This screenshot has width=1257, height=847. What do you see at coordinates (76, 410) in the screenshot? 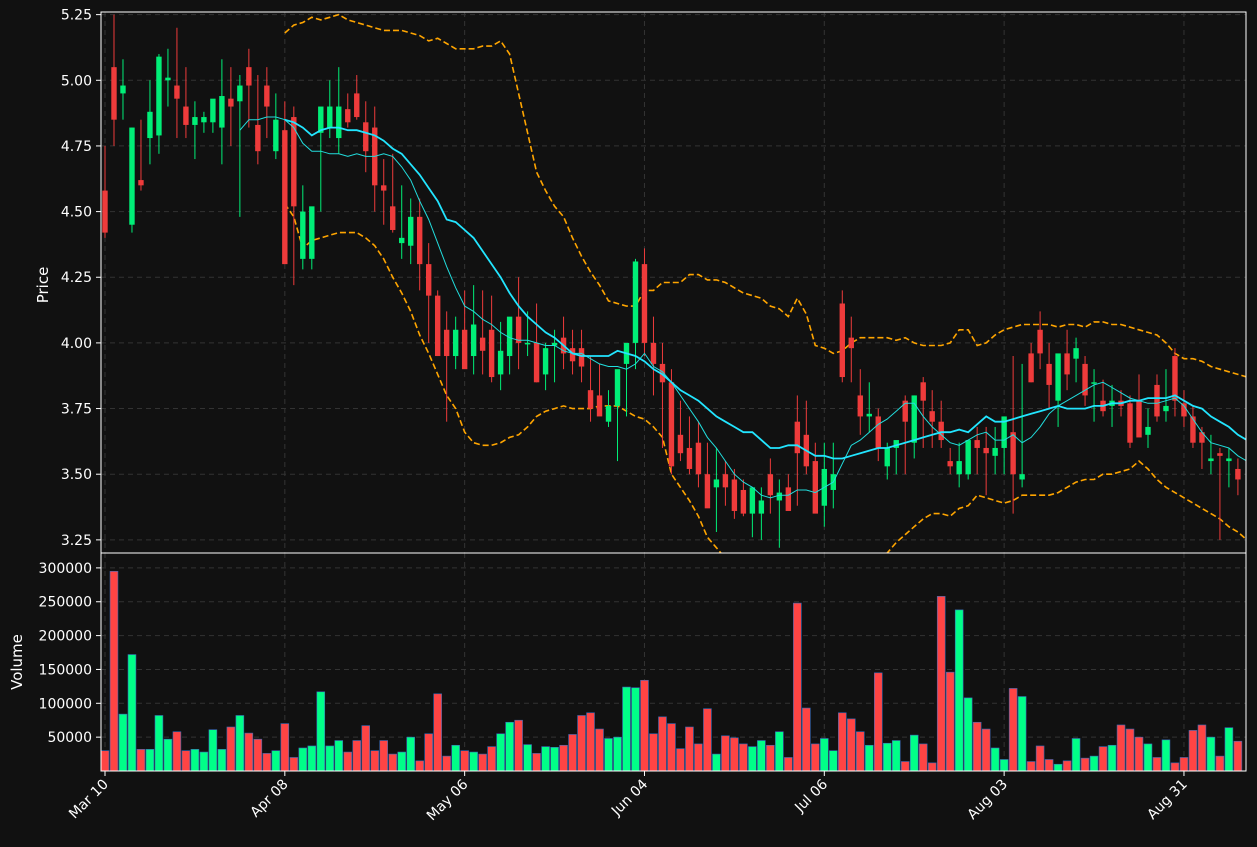
I see `price-tick-label: 3.75` at bounding box center [76, 410].